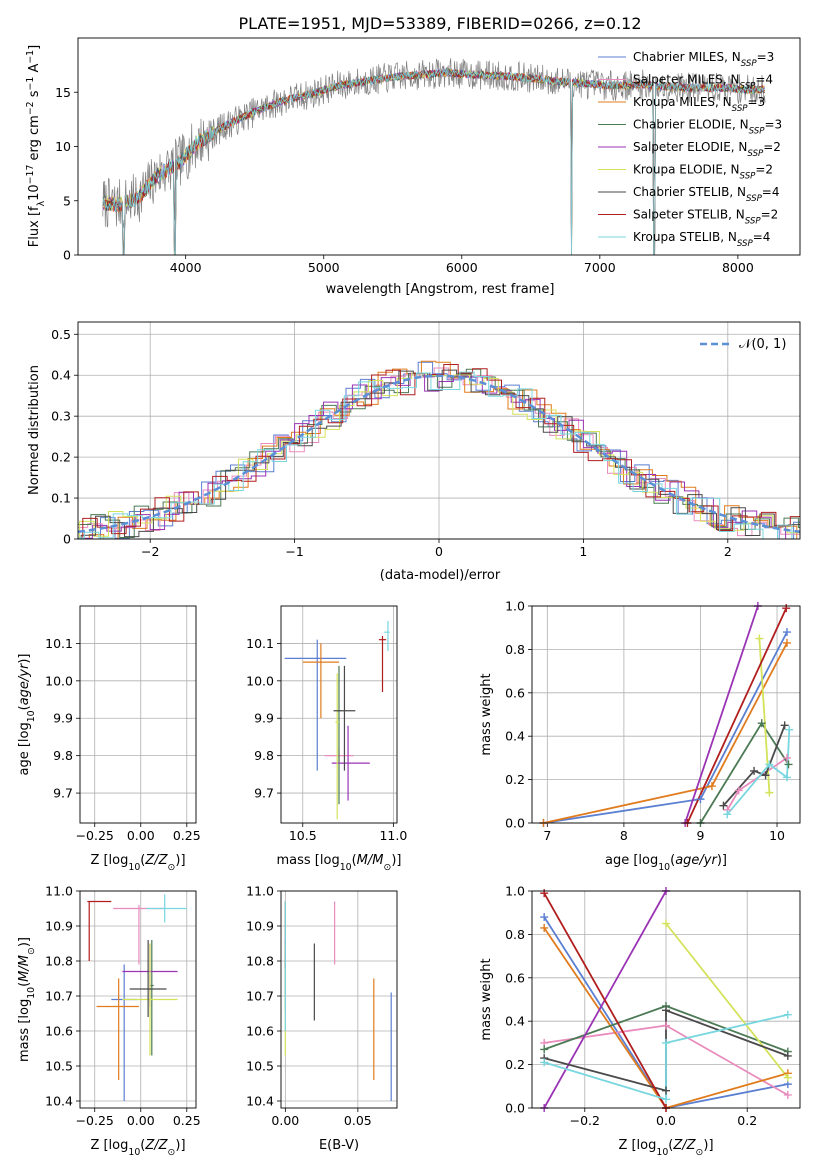 The height and width of the screenshot is (1170, 819). I want to click on y-tick-label: 0, so click(67, 539).